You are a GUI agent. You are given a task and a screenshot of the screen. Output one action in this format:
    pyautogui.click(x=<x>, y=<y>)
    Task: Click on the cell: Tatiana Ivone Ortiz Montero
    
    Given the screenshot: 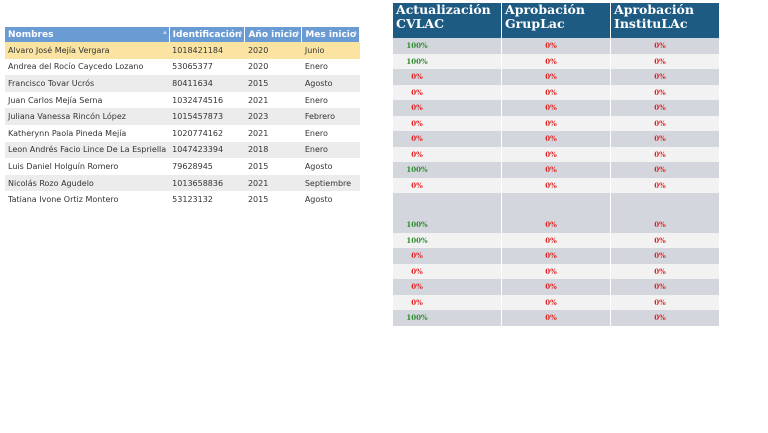 What is the action you would take?
    pyautogui.click(x=87, y=199)
    